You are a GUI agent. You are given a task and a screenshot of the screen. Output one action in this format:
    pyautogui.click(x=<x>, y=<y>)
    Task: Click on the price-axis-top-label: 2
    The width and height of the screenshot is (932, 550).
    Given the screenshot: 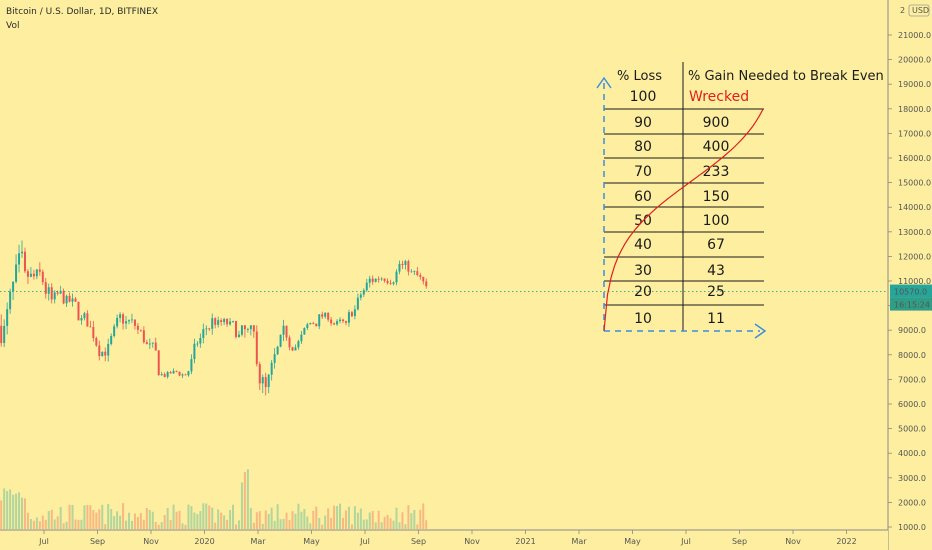 What is the action you would take?
    pyautogui.click(x=902, y=10)
    